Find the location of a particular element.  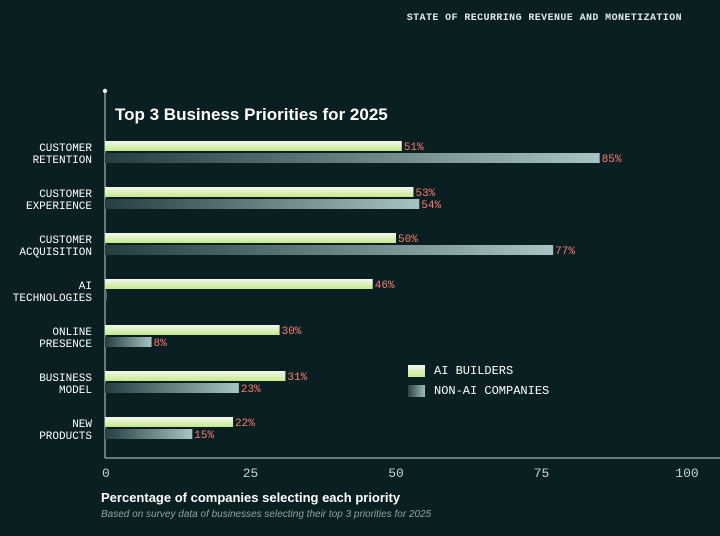

category-label-line: ACQUISITION is located at coordinates (55, 253).